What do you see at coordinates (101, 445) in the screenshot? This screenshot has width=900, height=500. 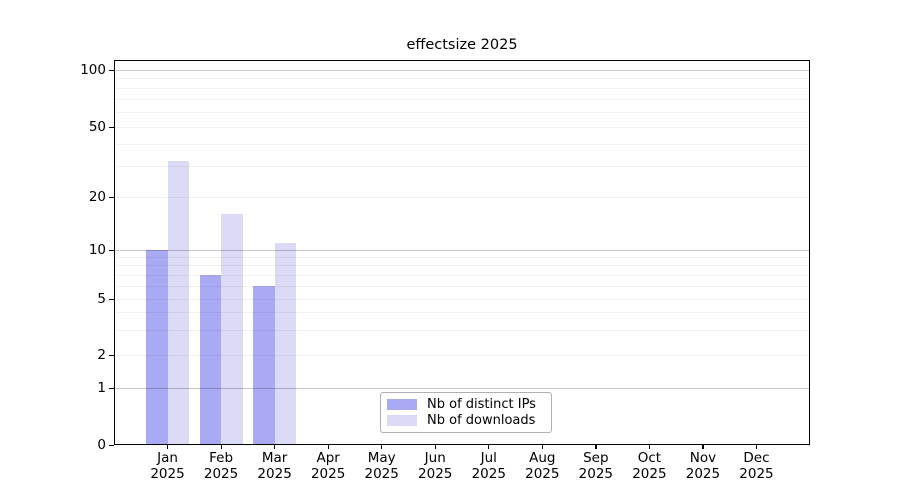 I see `y-tick-label-0: 0` at bounding box center [101, 445].